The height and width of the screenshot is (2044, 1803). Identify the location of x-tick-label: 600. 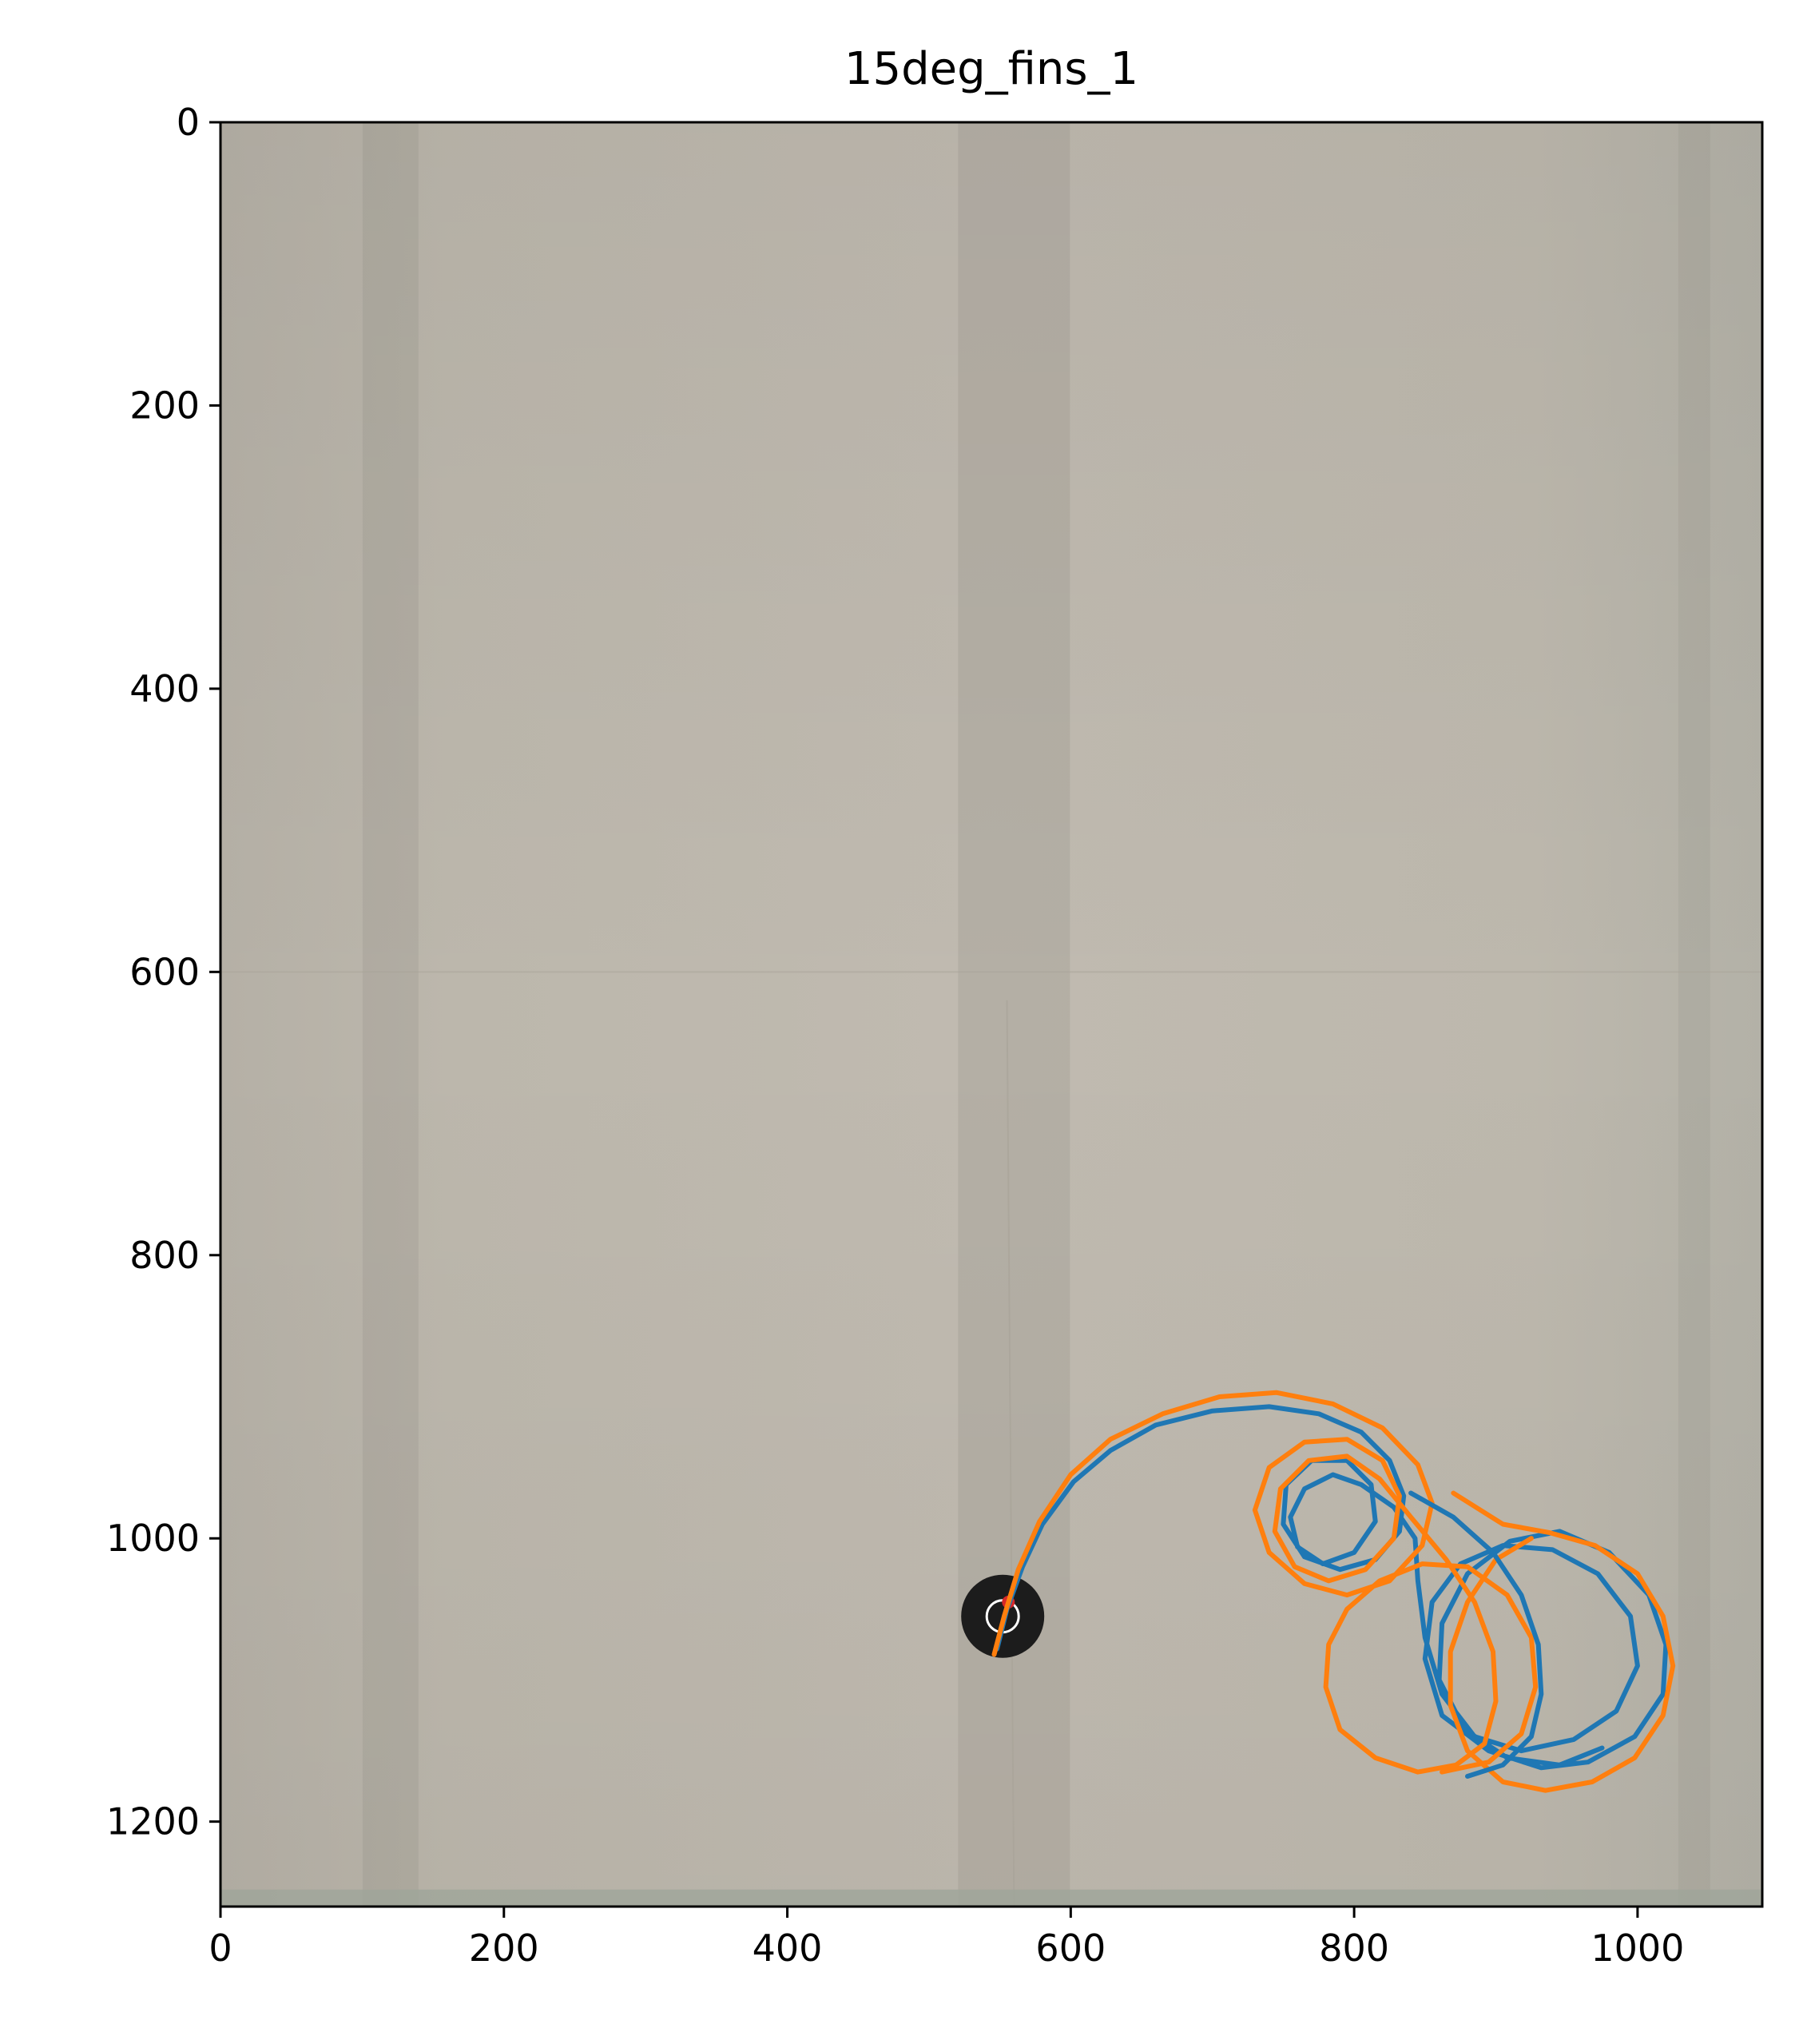
(1070, 1948).